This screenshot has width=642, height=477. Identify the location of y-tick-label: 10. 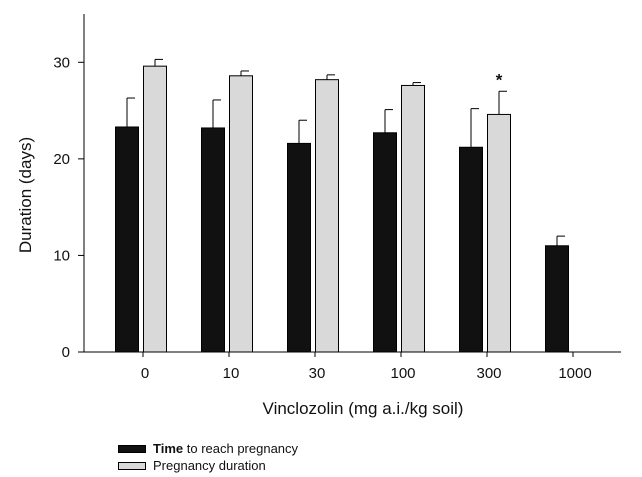
(61, 255).